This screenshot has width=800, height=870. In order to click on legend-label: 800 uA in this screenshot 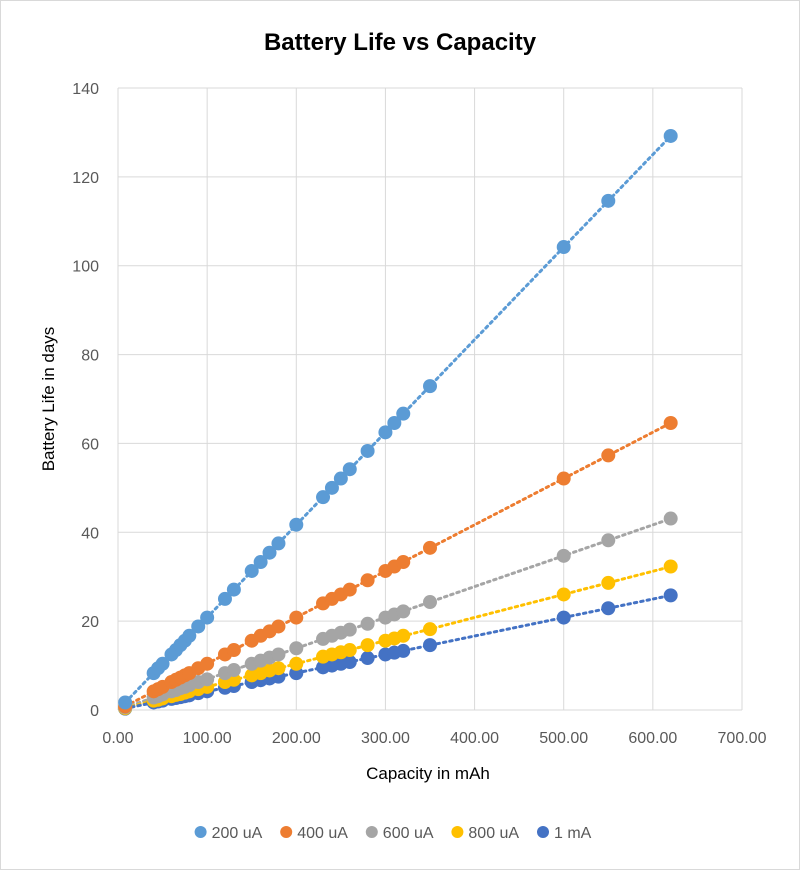, I will do `click(493, 833)`.